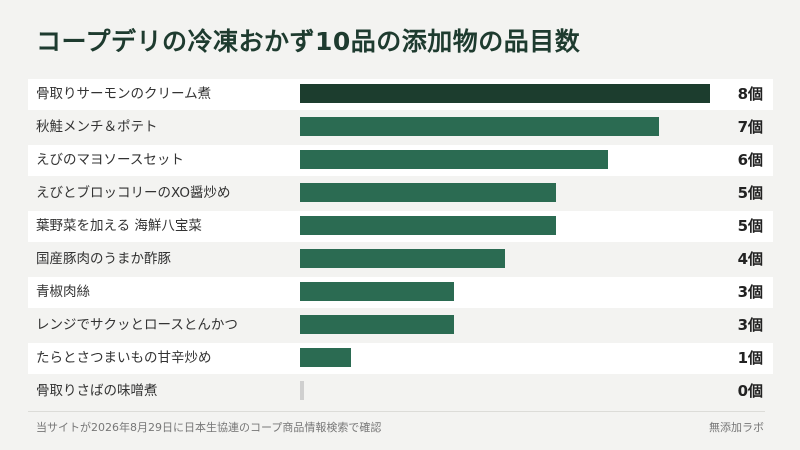 The height and width of the screenshot is (450, 800). Describe the element at coordinates (124, 94) in the screenshot. I see `category-label: 骨取りサーモンのクリーム煮` at that location.